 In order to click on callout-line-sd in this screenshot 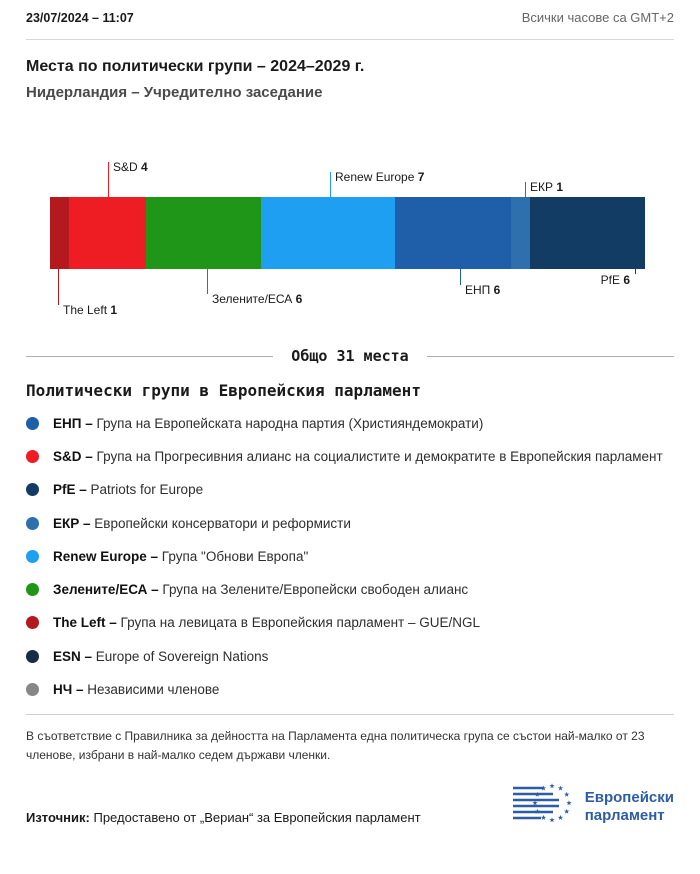, I will do `click(108, 179)`.